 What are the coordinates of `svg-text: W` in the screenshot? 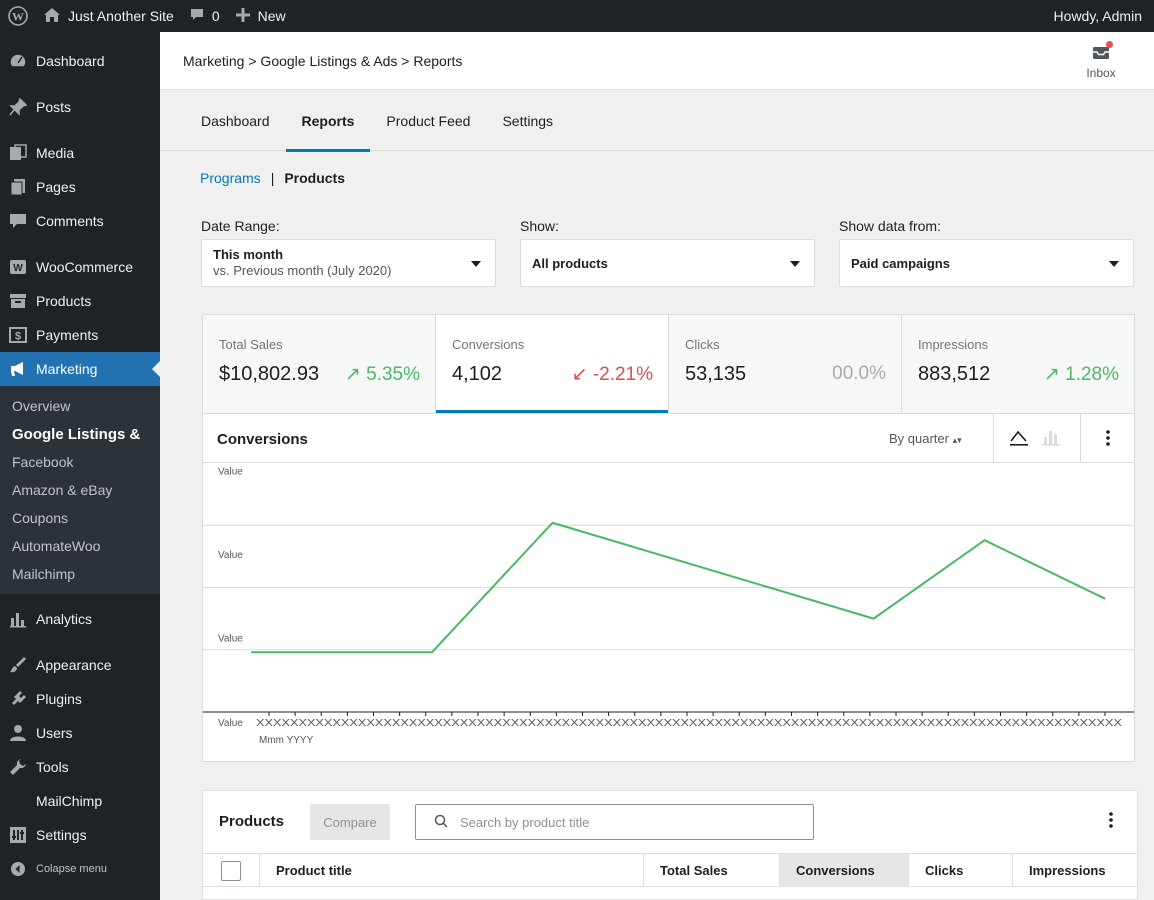 It's located at (18, 17).